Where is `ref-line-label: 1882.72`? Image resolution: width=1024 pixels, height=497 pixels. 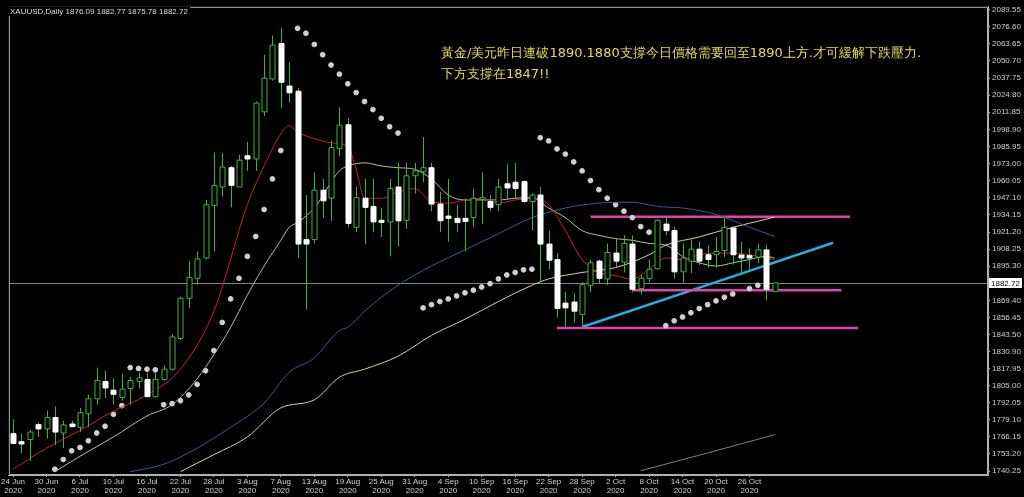
ref-line-label: 1882.72 is located at coordinates (1006, 283).